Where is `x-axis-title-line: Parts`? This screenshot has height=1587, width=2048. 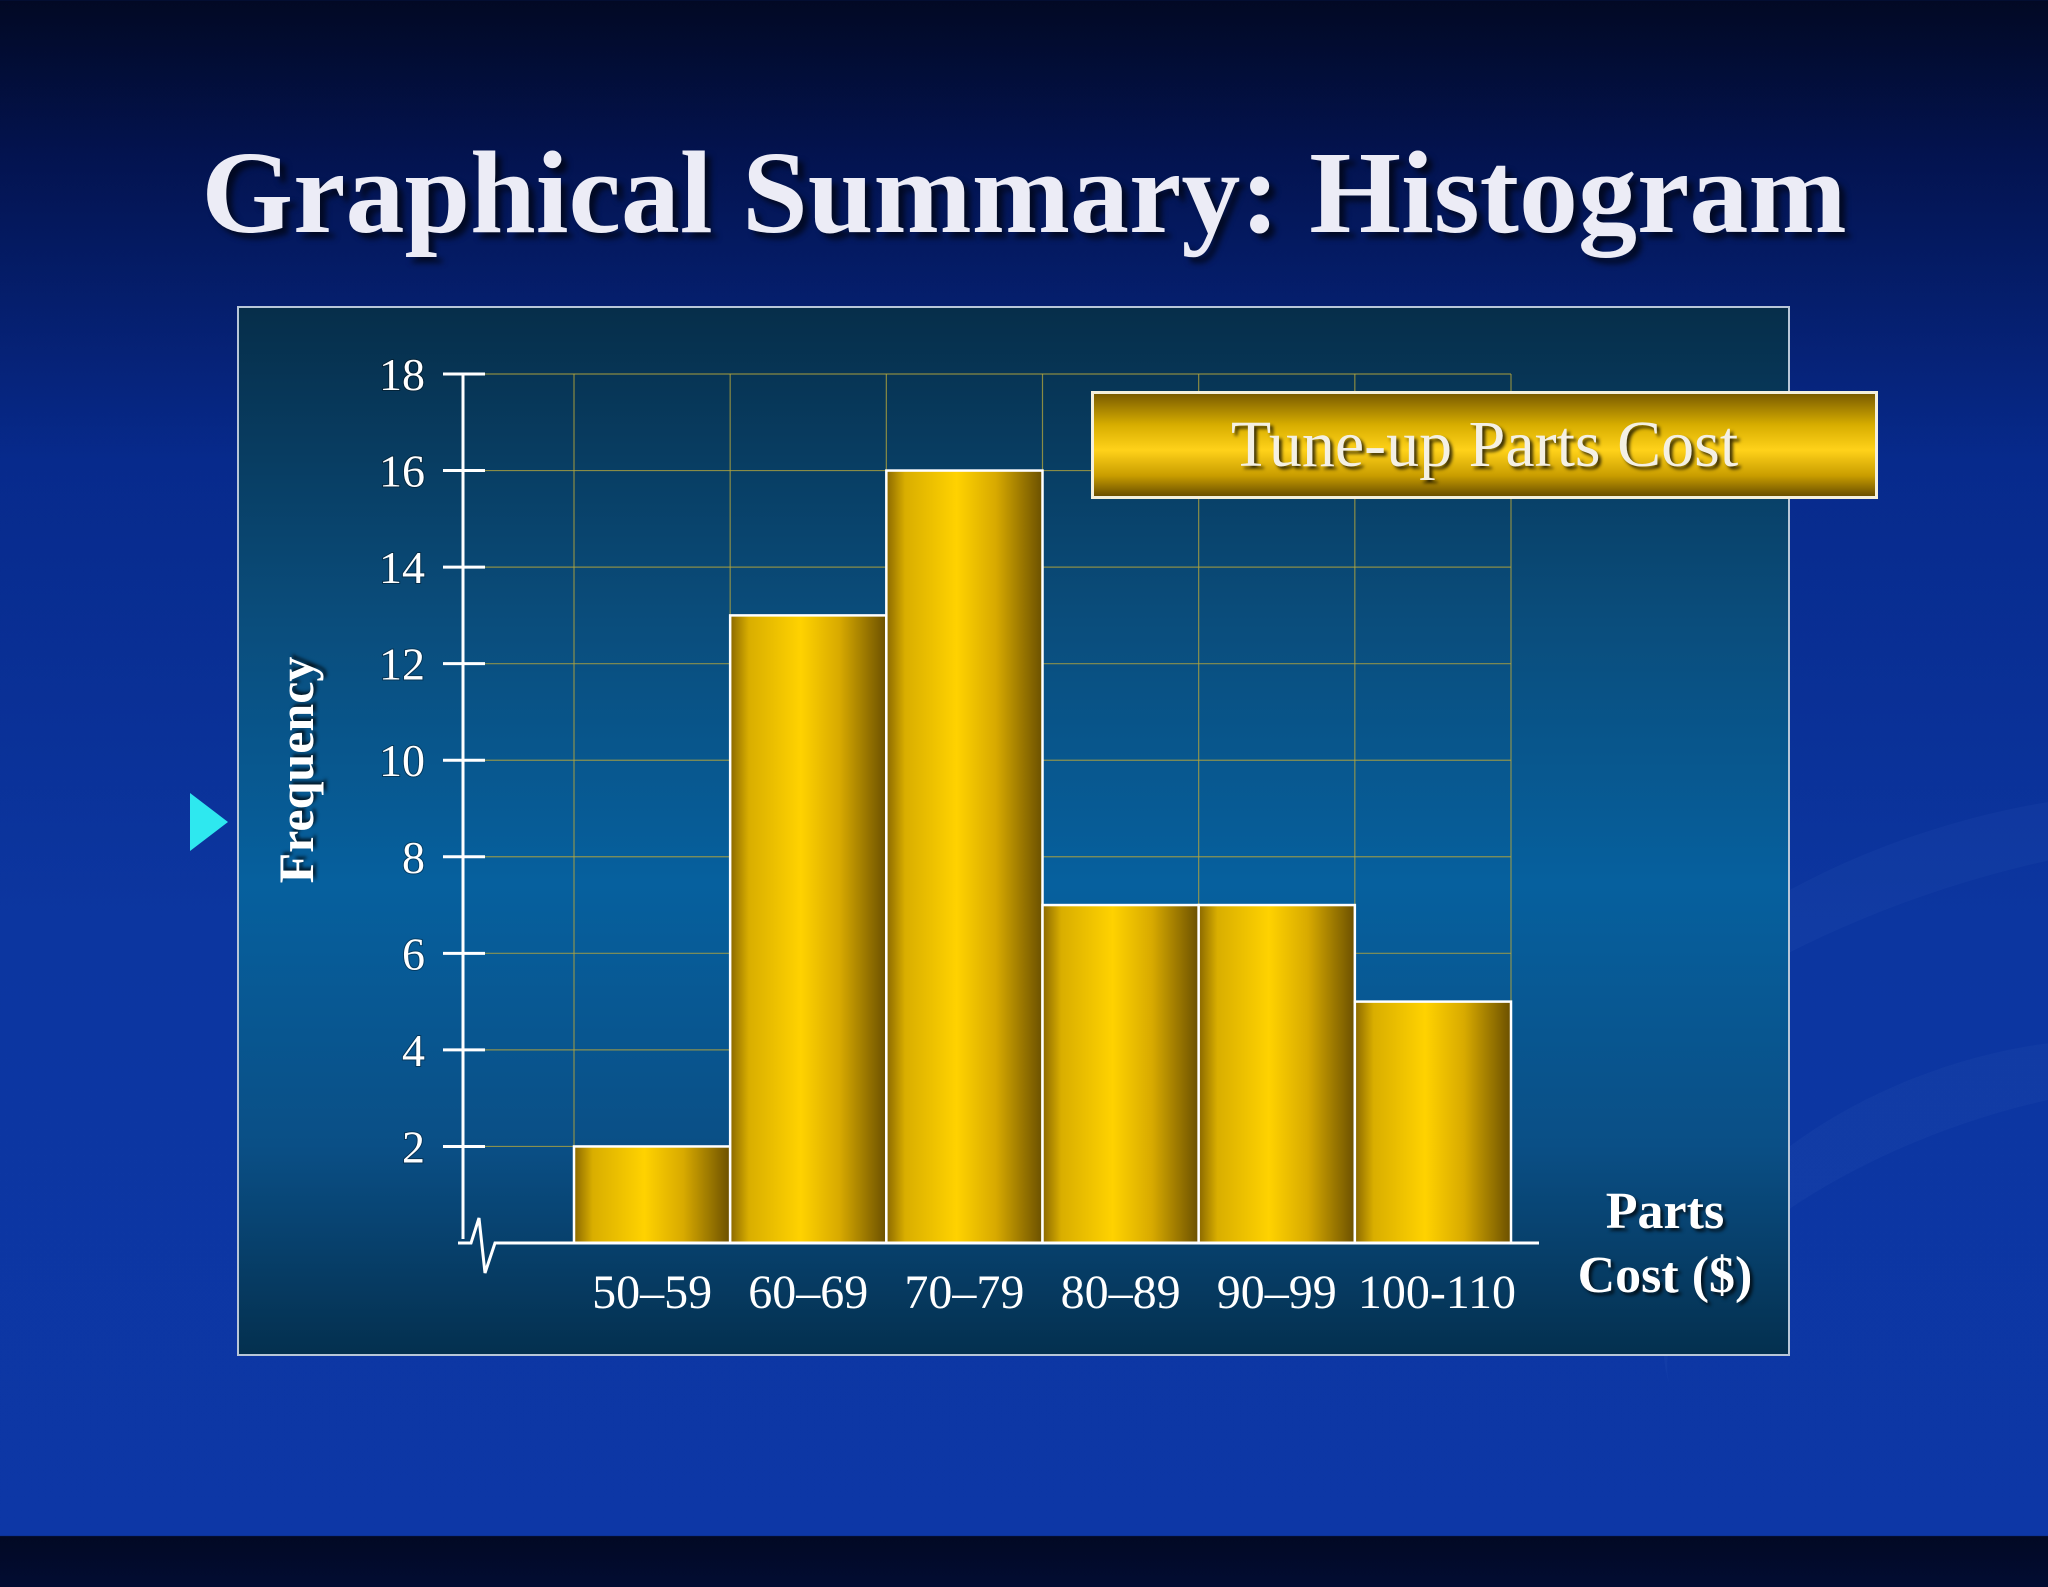 x-axis-title-line: Parts is located at coordinates (1665, 1211).